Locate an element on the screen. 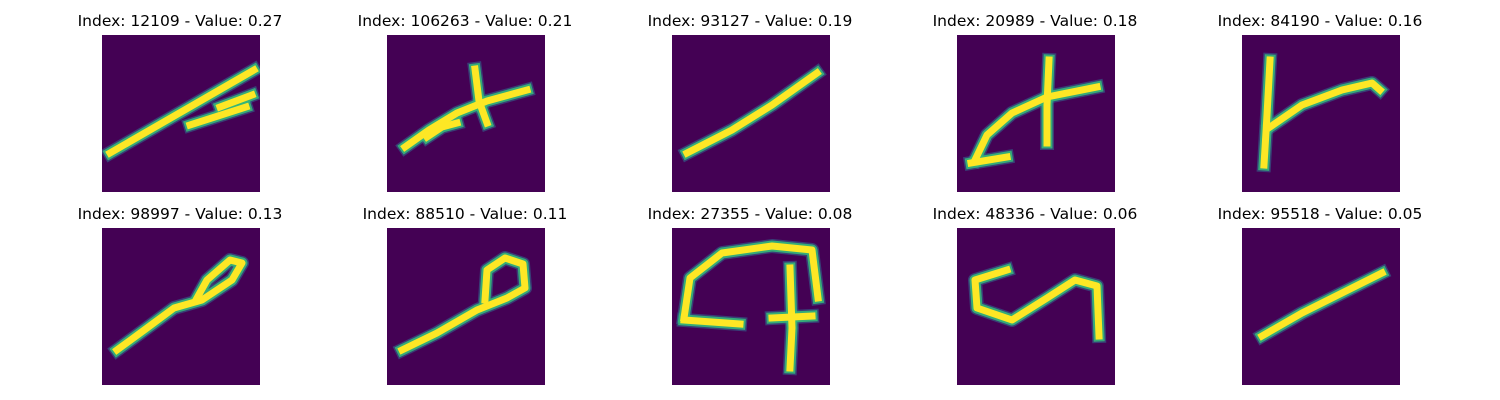 The image size is (1500, 400). balloon-loop-icon is located at coordinates (462, 305).